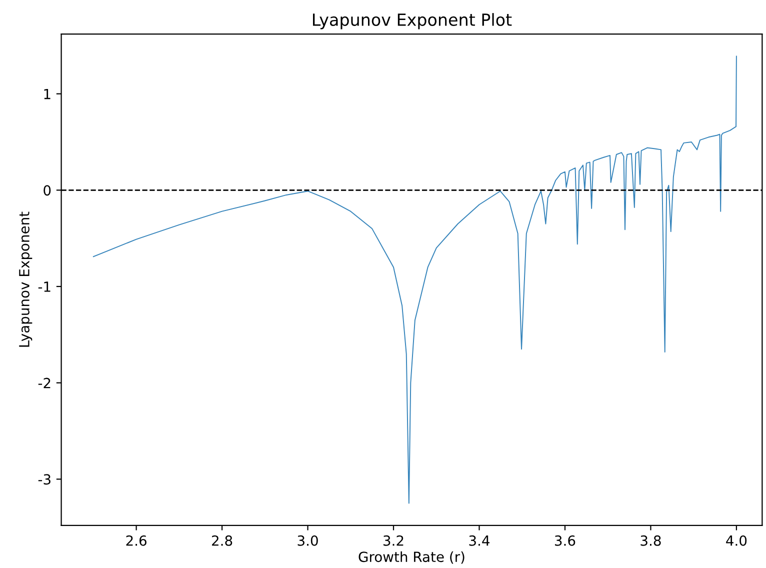 This screenshot has width=766, height=568. Describe the element at coordinates (222, 540) in the screenshot. I see `x-tick-label: 2.8` at that location.